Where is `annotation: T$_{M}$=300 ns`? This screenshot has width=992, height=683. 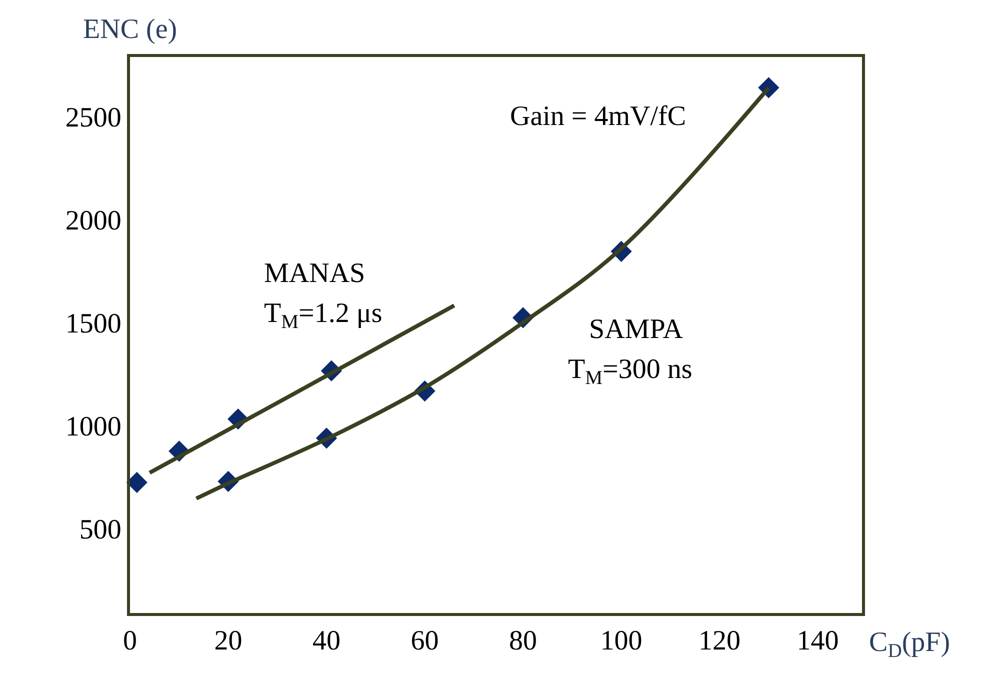
annotation: T$_{M}$=300 ns is located at coordinates (630, 371).